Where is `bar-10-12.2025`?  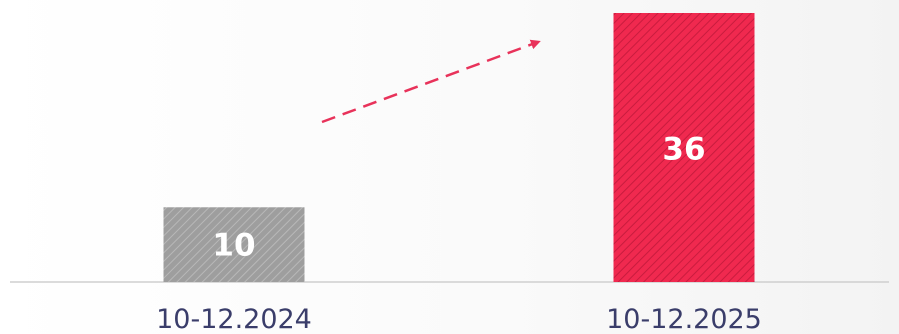
bar-10-12.2025 is located at coordinates (684, 147).